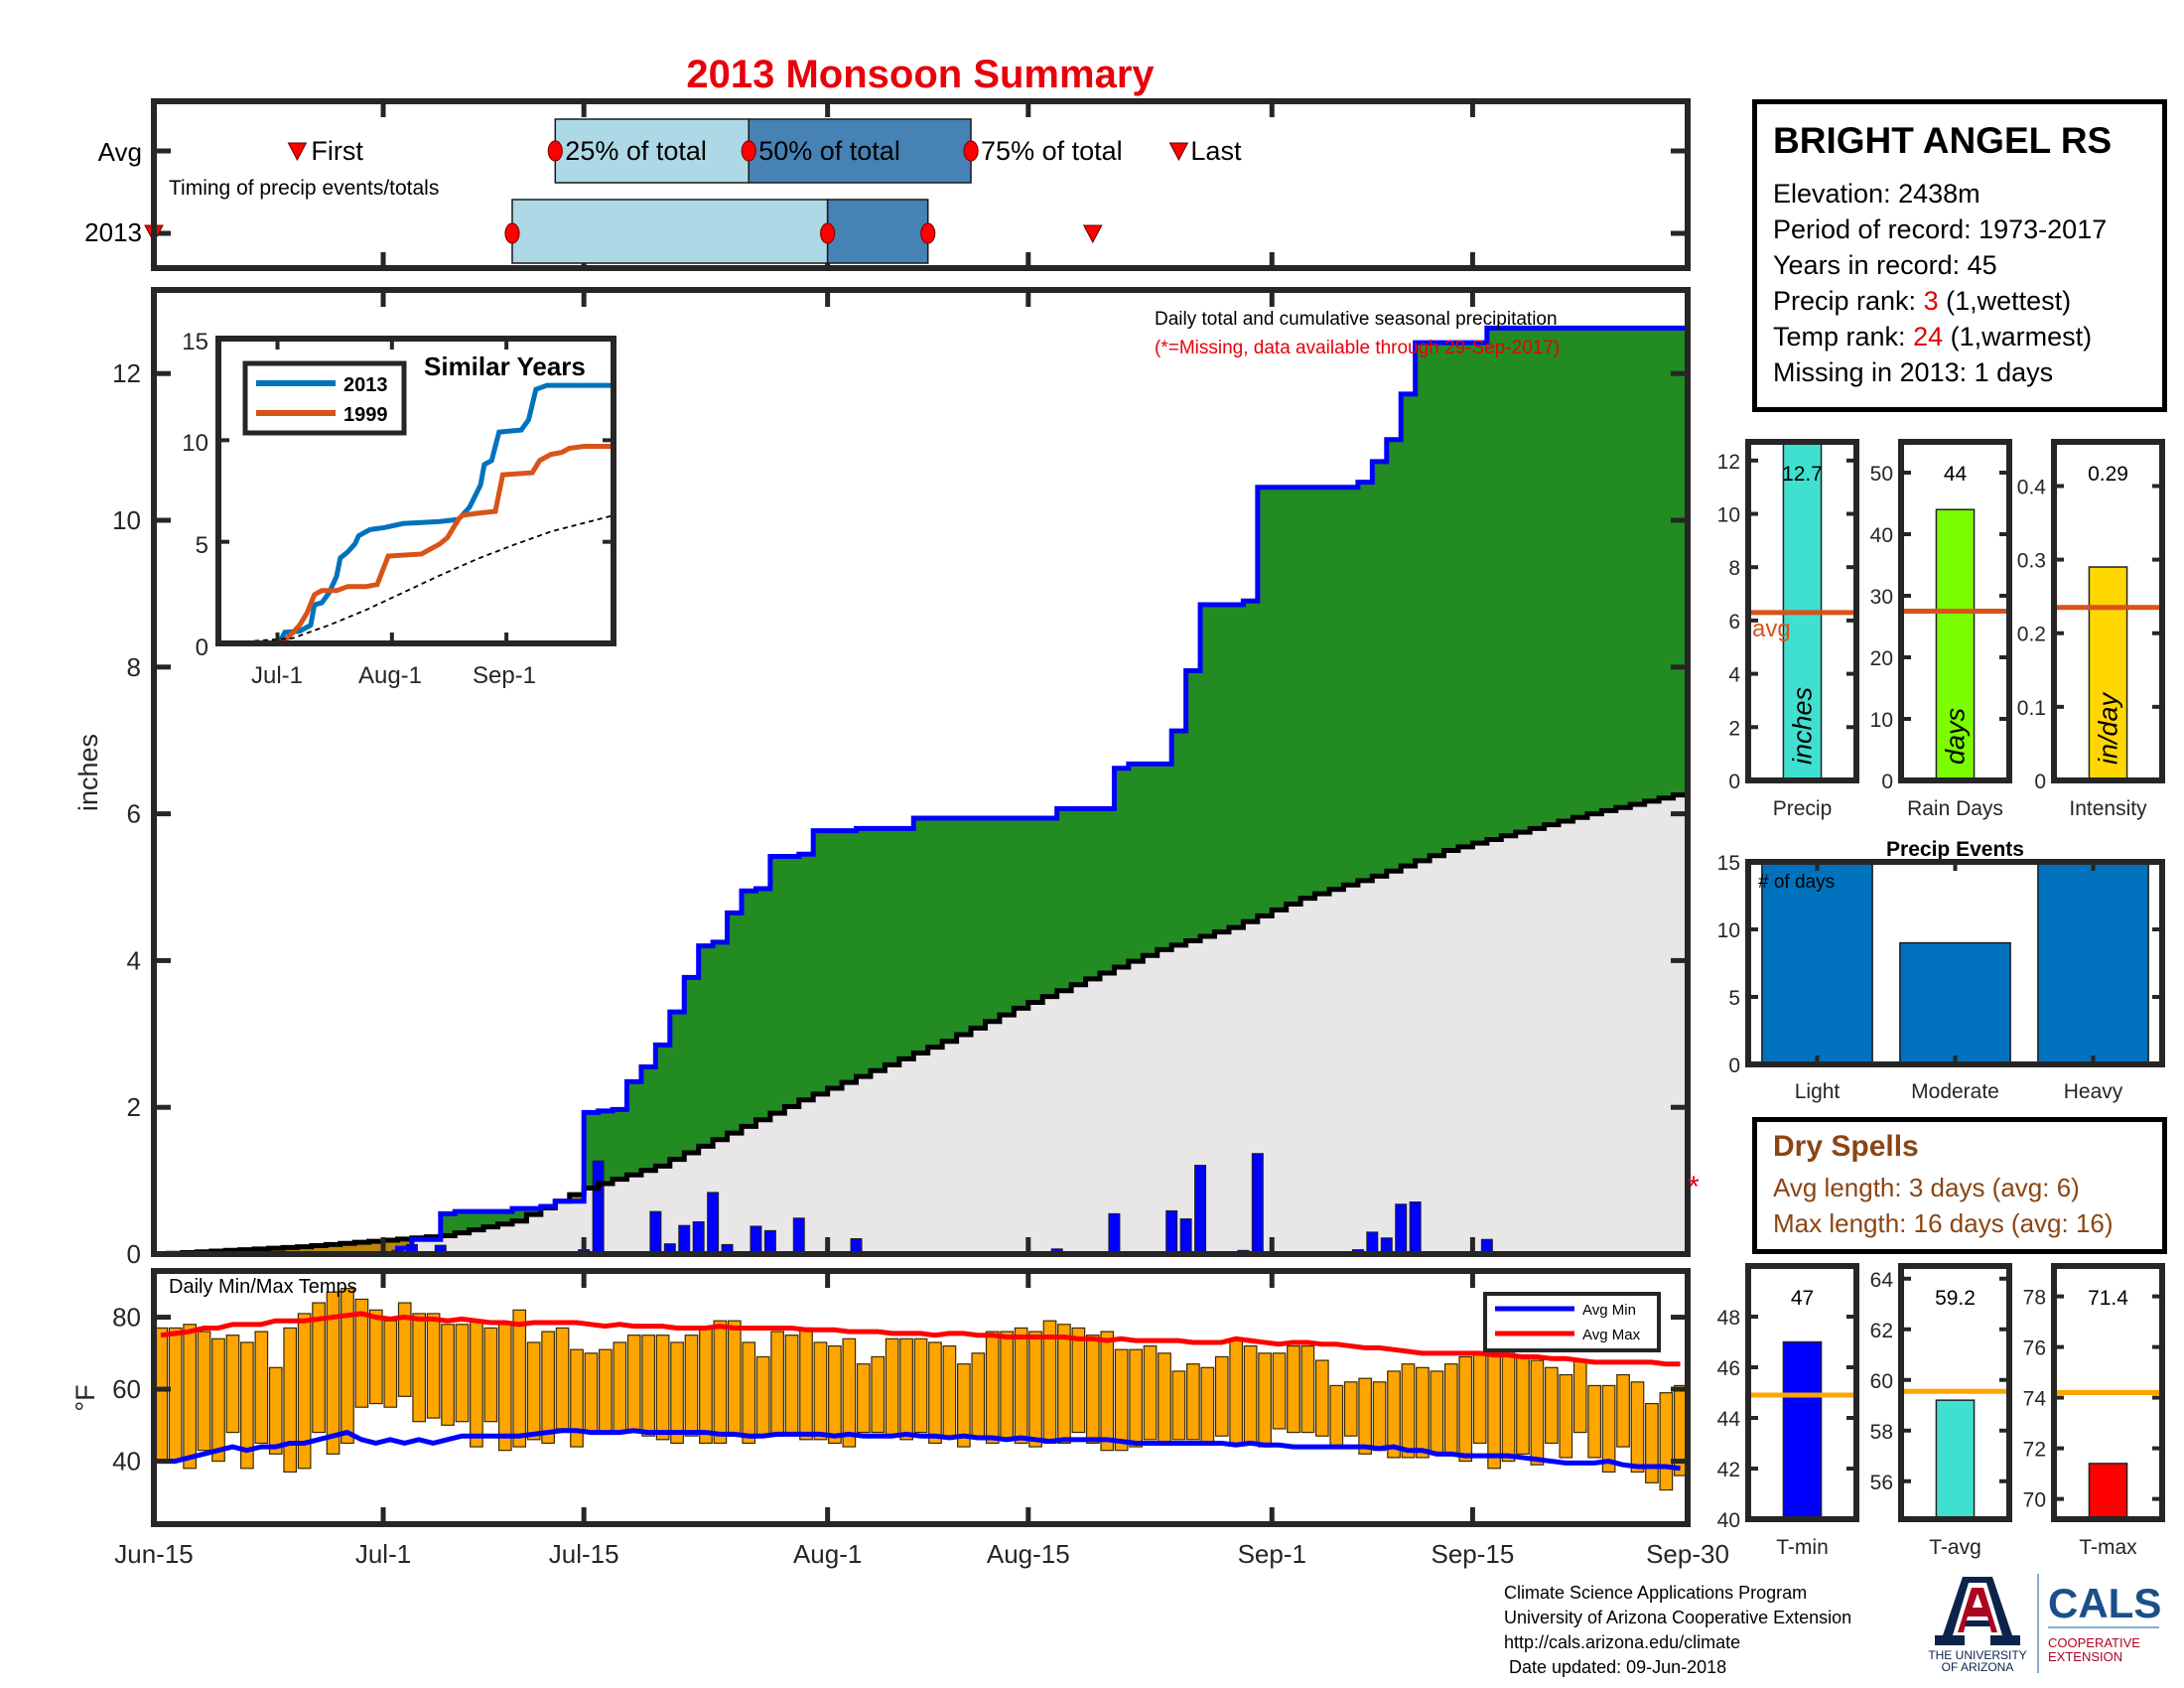  What do you see at coordinates (1876, 194) in the screenshot?
I see `station-elevation: Elevation: 2438m` at bounding box center [1876, 194].